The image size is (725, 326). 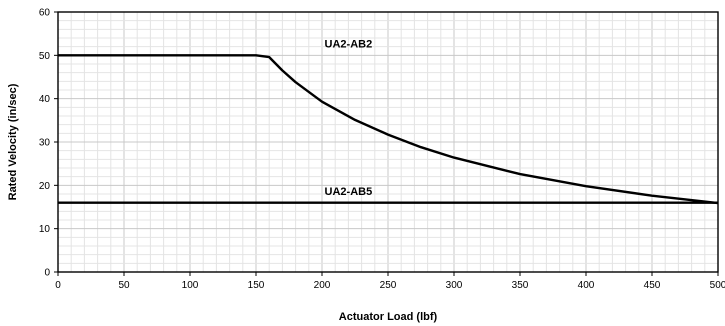 I want to click on y-tick-label: 50, so click(x=45, y=56).